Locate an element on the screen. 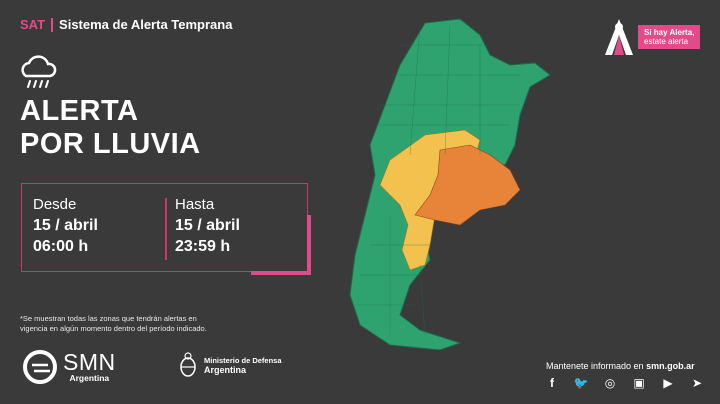 The width and height of the screenshot is (720, 404). facebook-icon: f is located at coordinates (552, 383).